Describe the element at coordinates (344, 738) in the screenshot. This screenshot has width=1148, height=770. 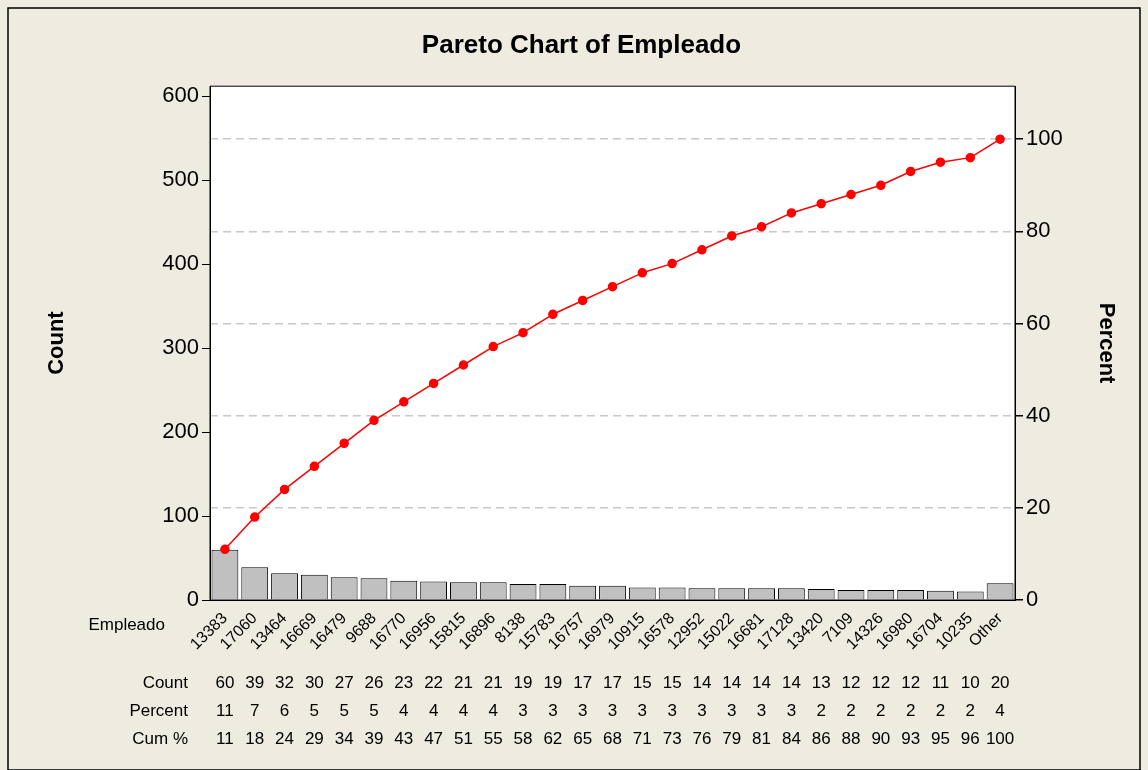
I see `data-label: 34` at that location.